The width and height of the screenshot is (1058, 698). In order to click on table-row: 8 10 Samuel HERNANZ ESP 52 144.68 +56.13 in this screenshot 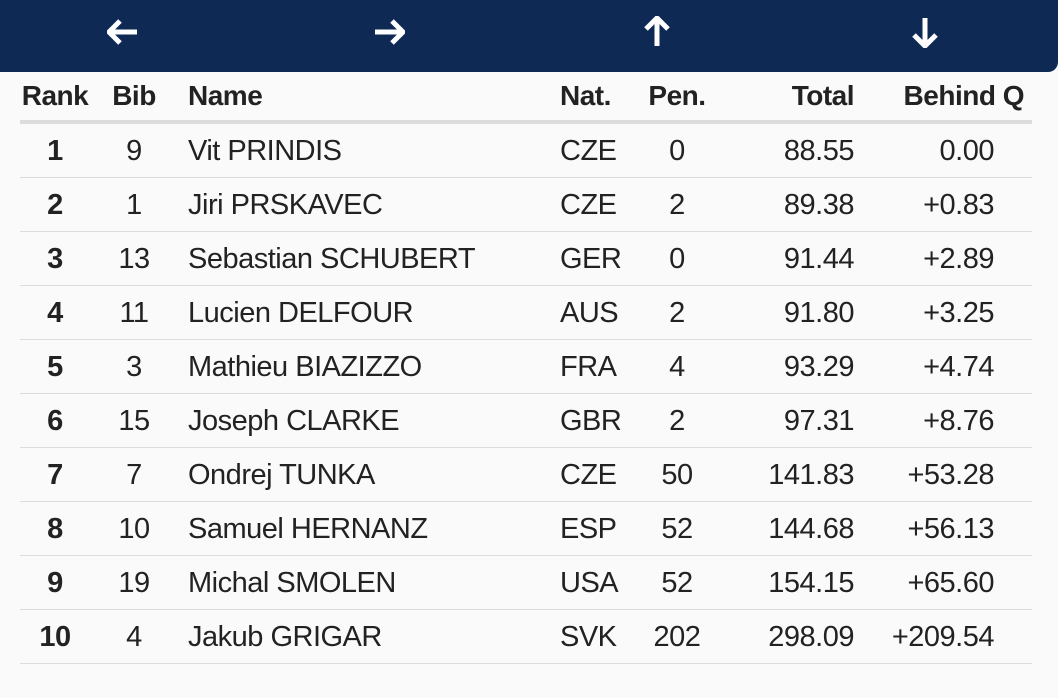, I will do `click(529, 529)`.